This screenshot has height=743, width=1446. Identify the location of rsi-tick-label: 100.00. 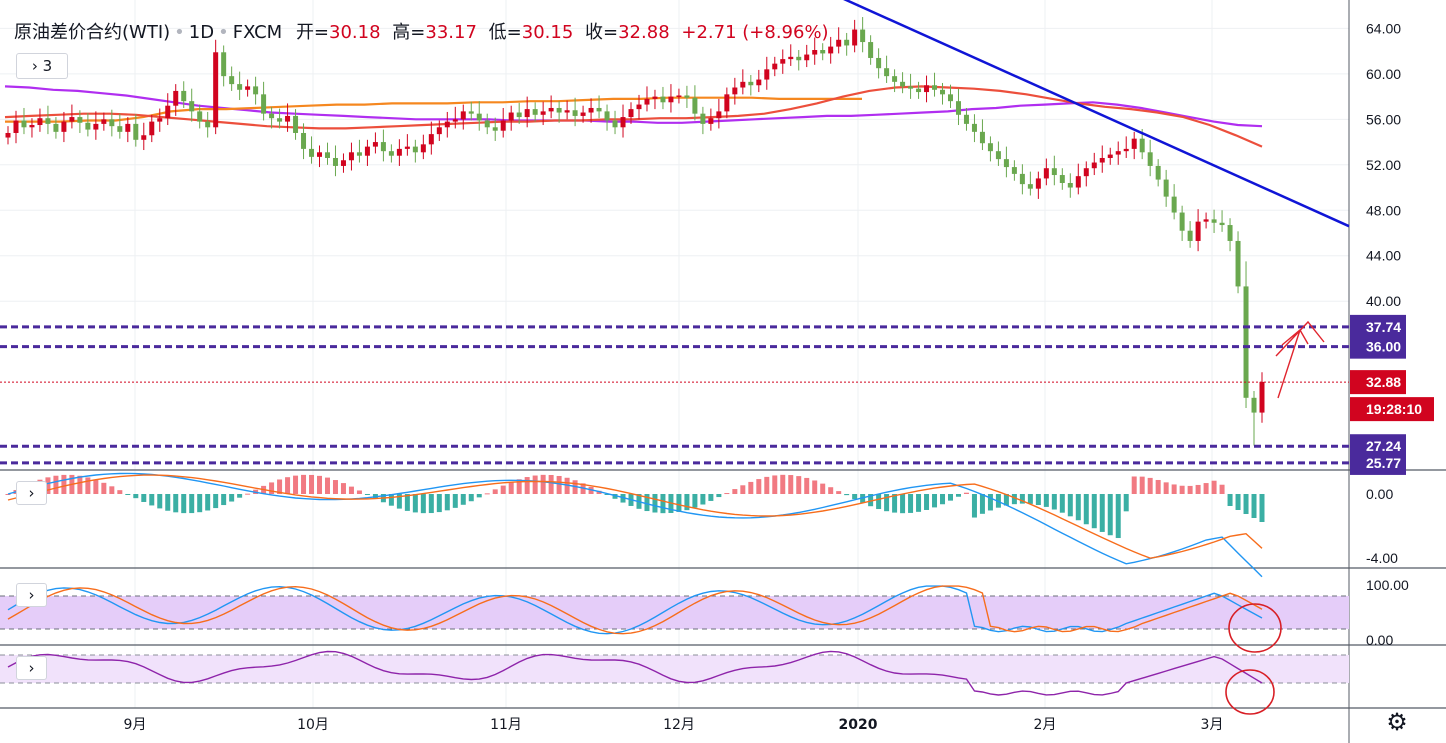
(1387, 585).